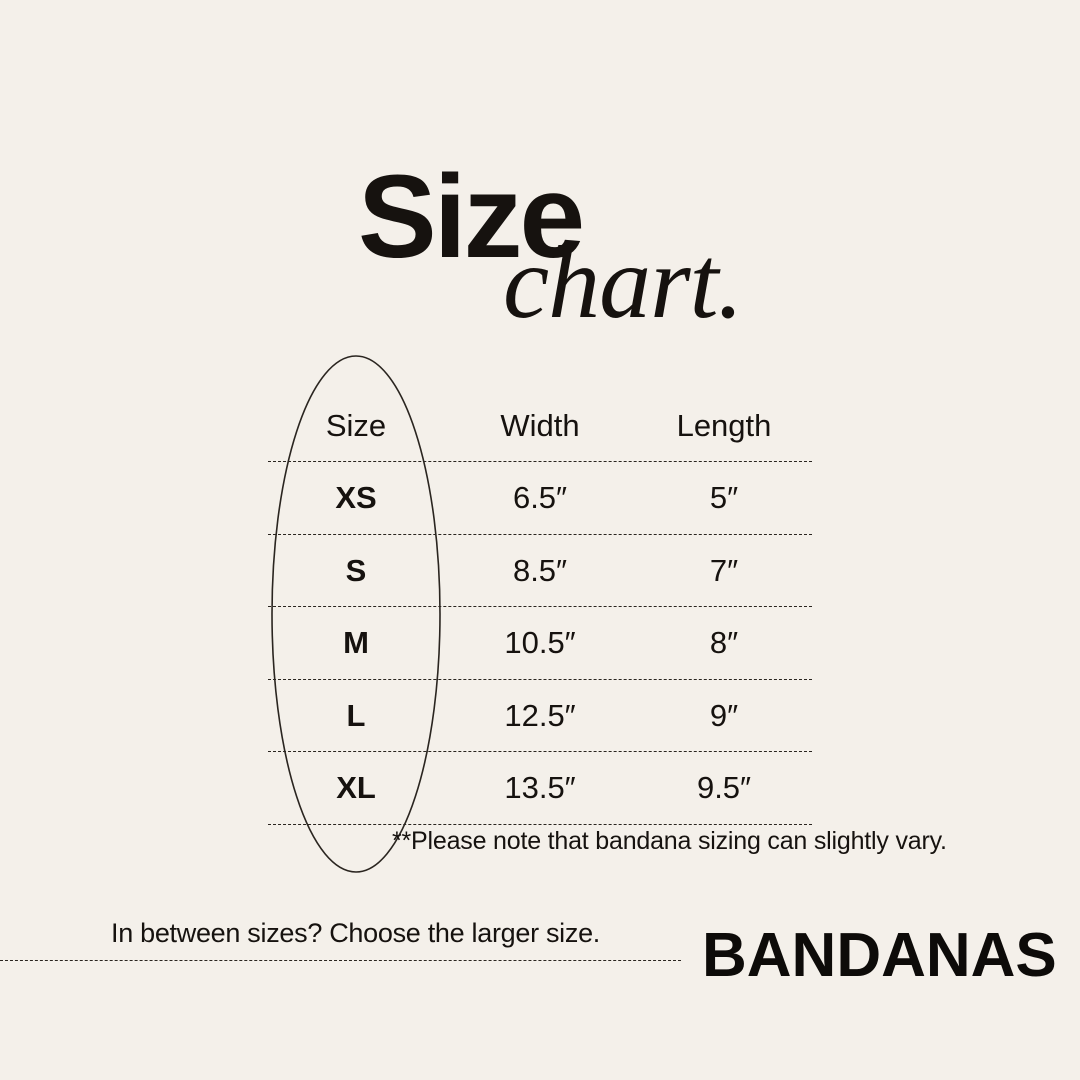 The width and height of the screenshot is (1080, 1080). Describe the element at coordinates (471, 217) in the screenshot. I see `page-title-primary: Size` at that location.